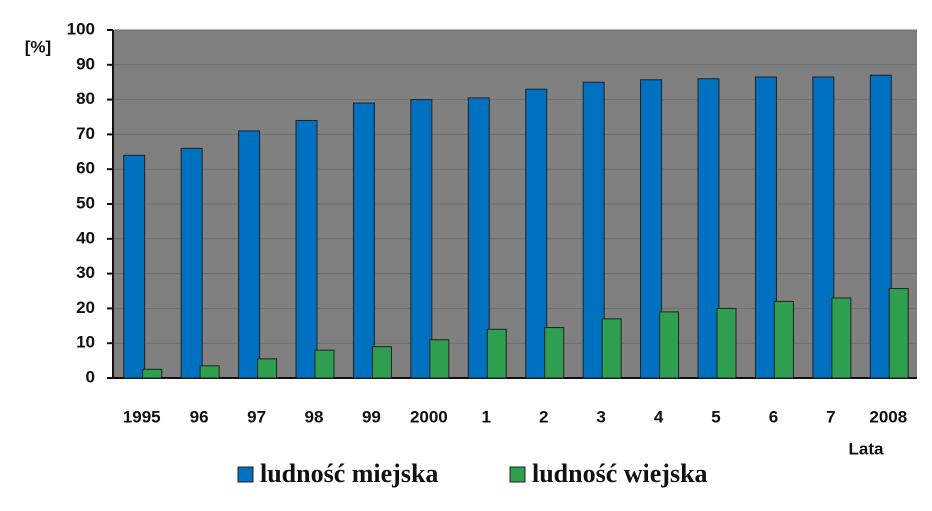  I want to click on y-axis-label: [%], so click(38, 46).